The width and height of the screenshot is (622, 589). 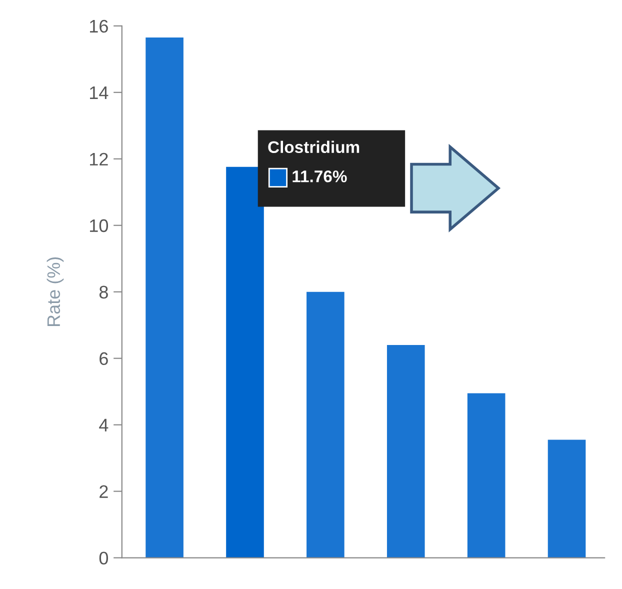 What do you see at coordinates (103, 558) in the screenshot?
I see `y-tick-label: 0` at bounding box center [103, 558].